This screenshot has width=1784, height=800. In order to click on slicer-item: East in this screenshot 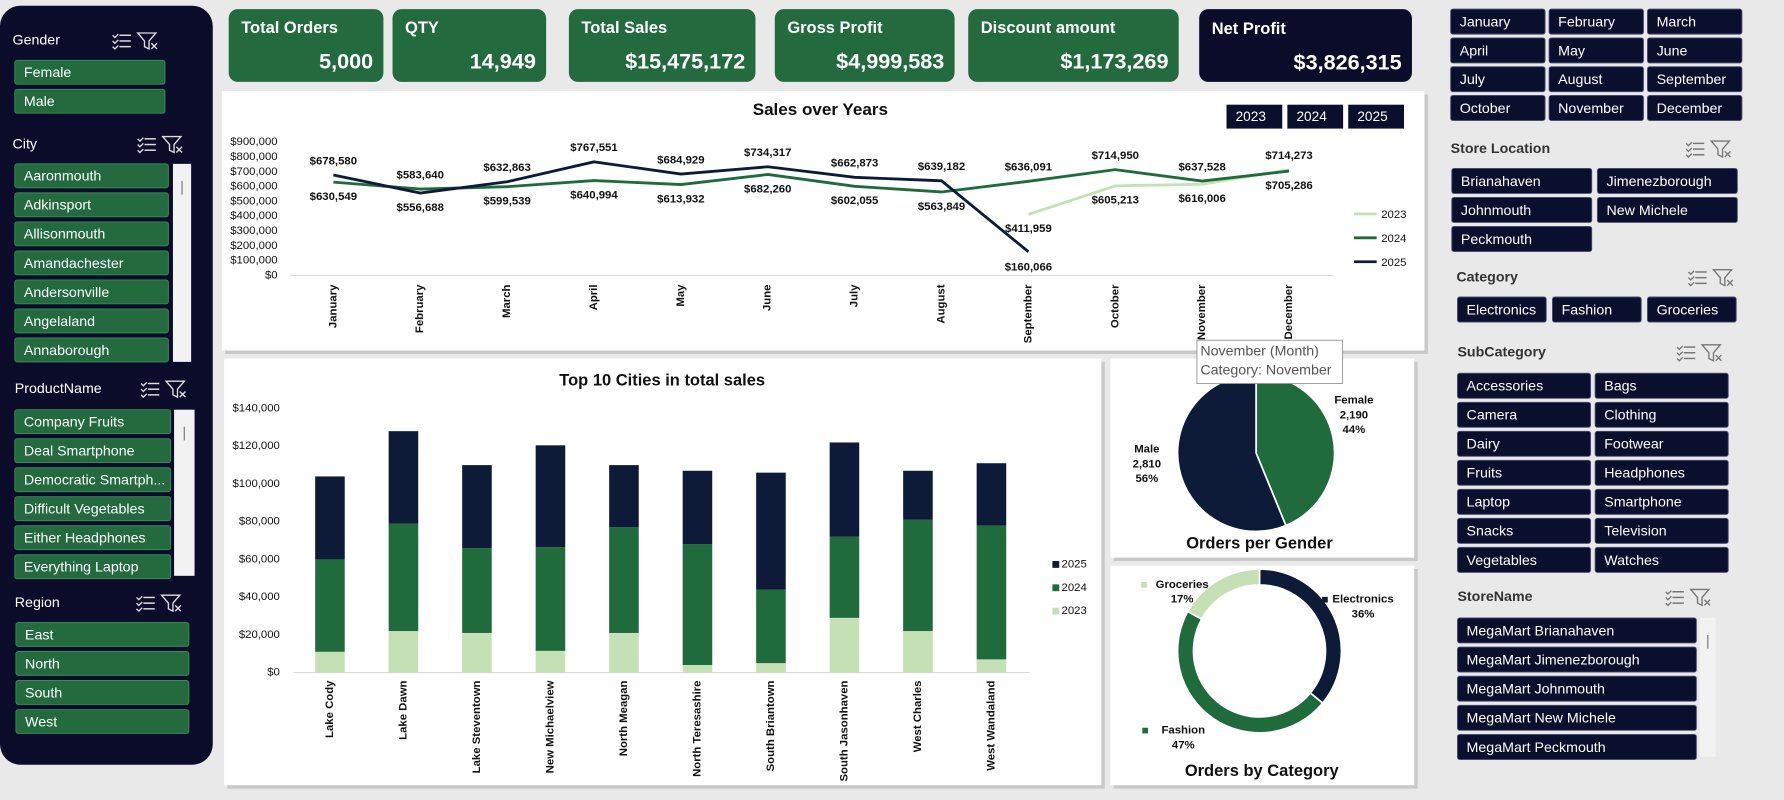, I will do `click(39, 635)`.